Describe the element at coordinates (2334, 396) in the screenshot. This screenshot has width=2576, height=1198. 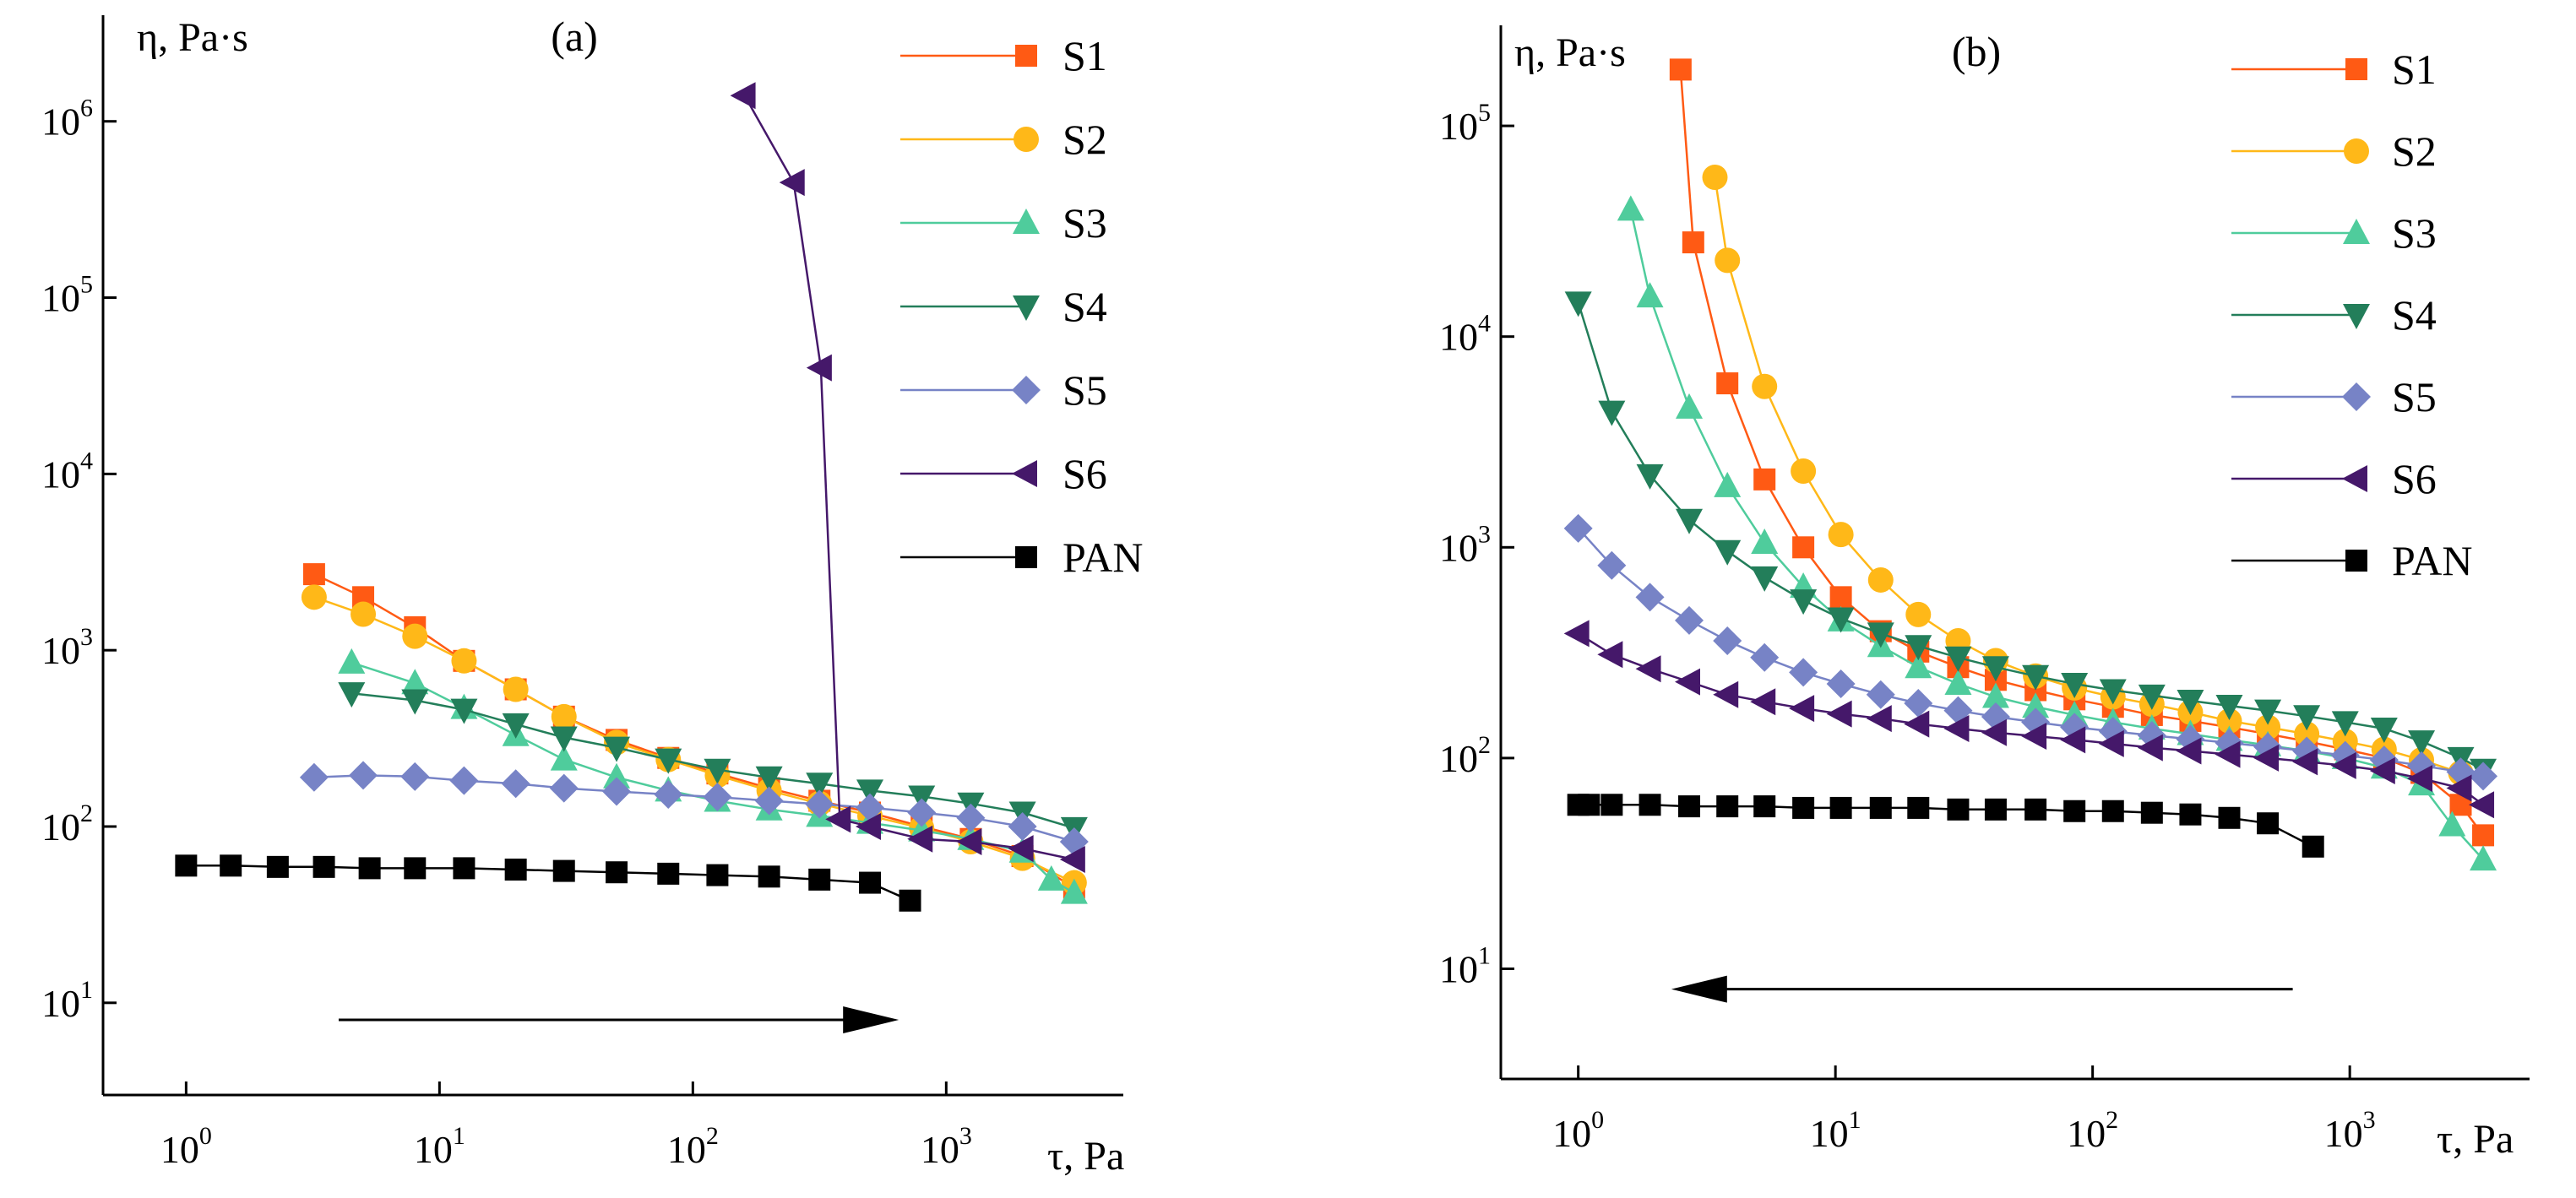
I see `panel-b-legend-item-s5: S5` at that location.